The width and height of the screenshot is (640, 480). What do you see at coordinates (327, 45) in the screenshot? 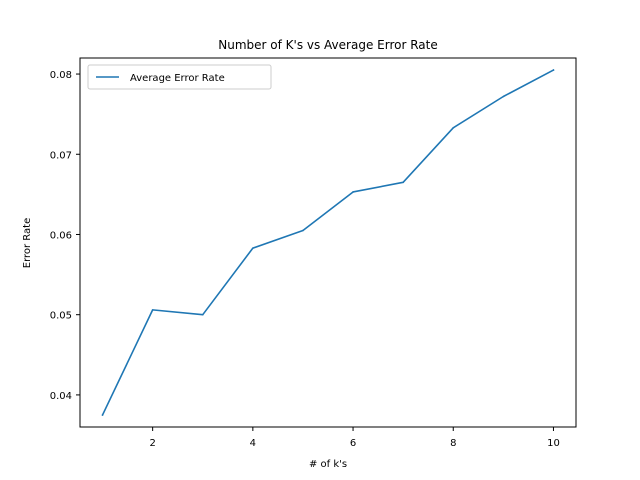
I see `chart-title: Number of K's vs Average Error Rate` at bounding box center [327, 45].